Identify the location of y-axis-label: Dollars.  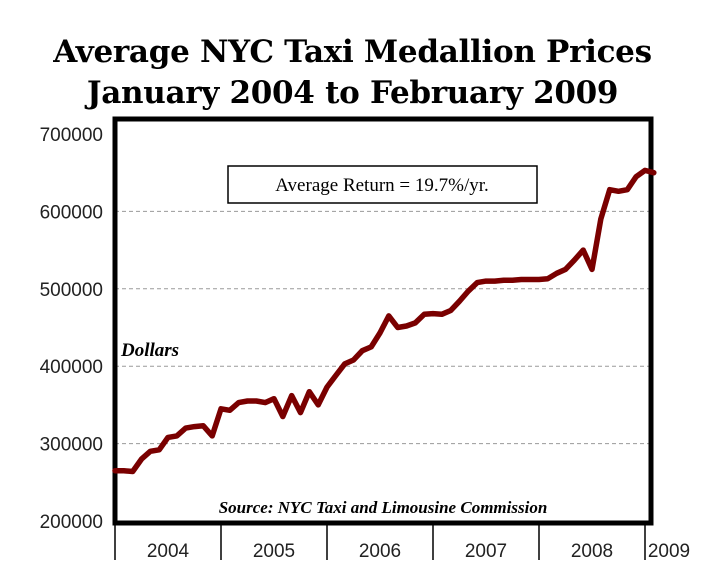
(149, 350).